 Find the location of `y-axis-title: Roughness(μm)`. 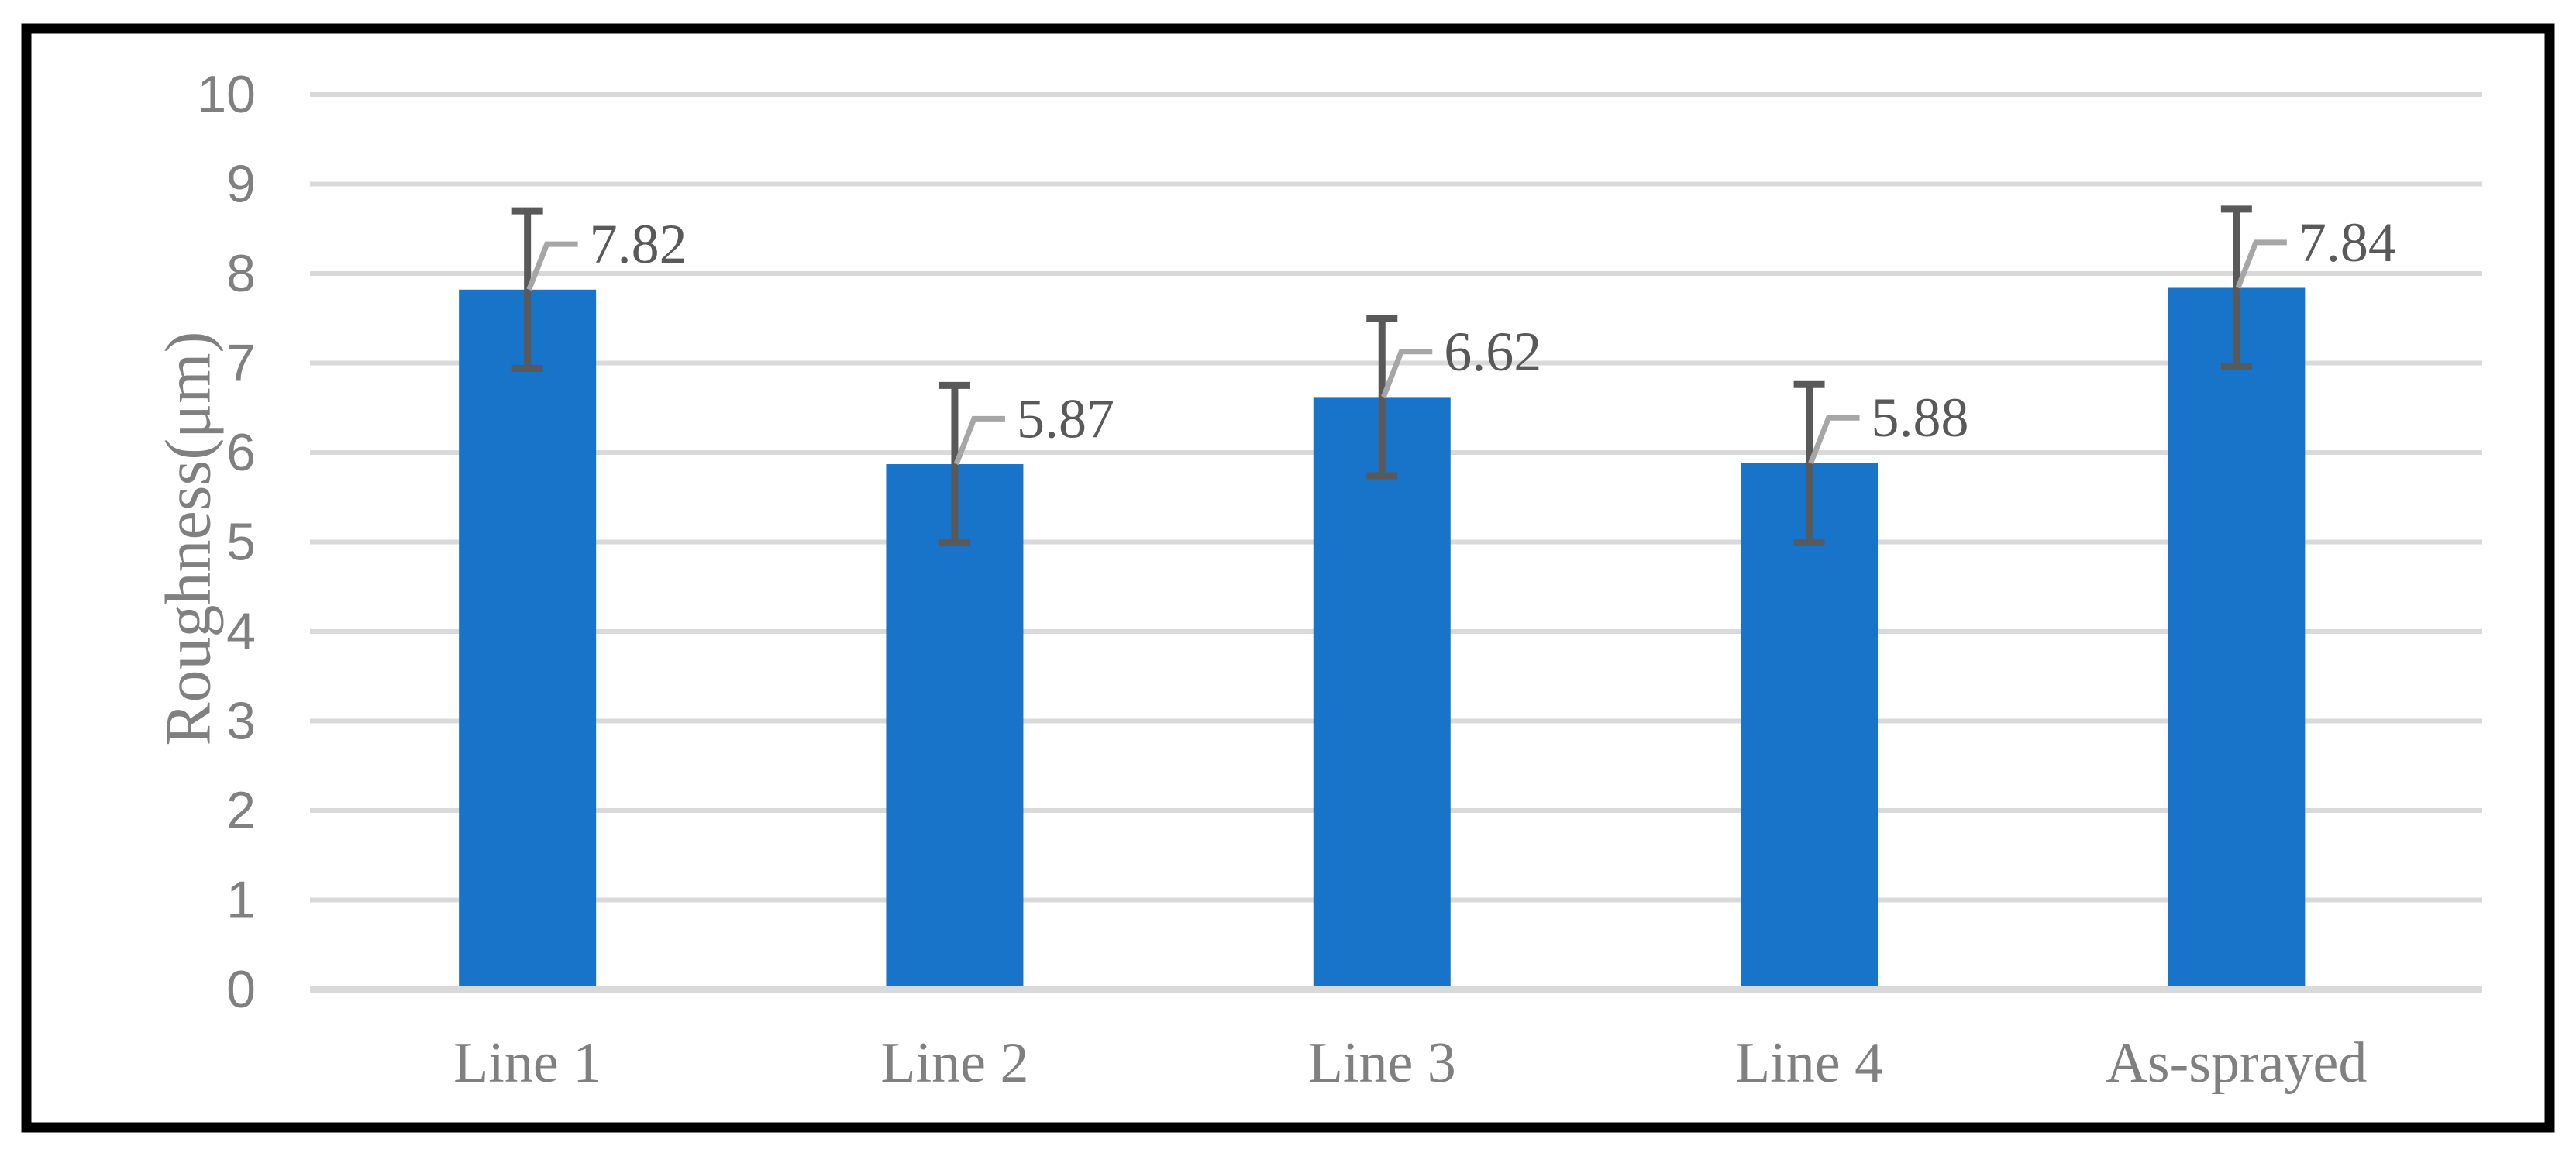

y-axis-title: Roughness(μm) is located at coordinates (189, 538).